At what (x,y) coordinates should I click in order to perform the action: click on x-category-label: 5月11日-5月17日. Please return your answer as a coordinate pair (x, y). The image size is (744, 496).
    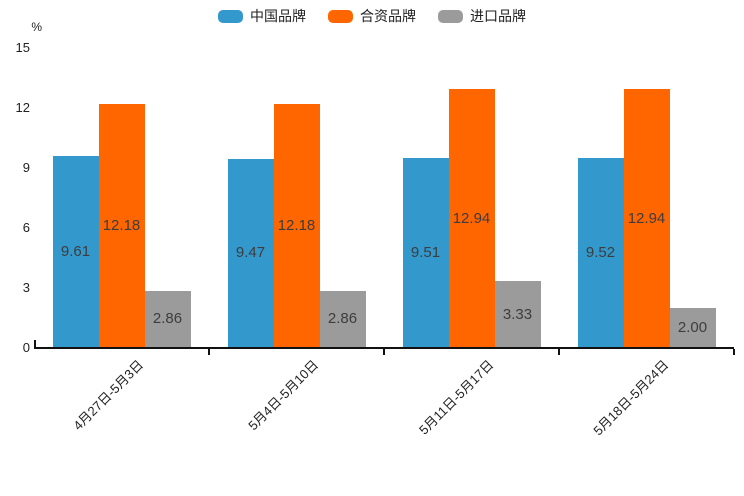
    Looking at the image, I should click on (456, 397).